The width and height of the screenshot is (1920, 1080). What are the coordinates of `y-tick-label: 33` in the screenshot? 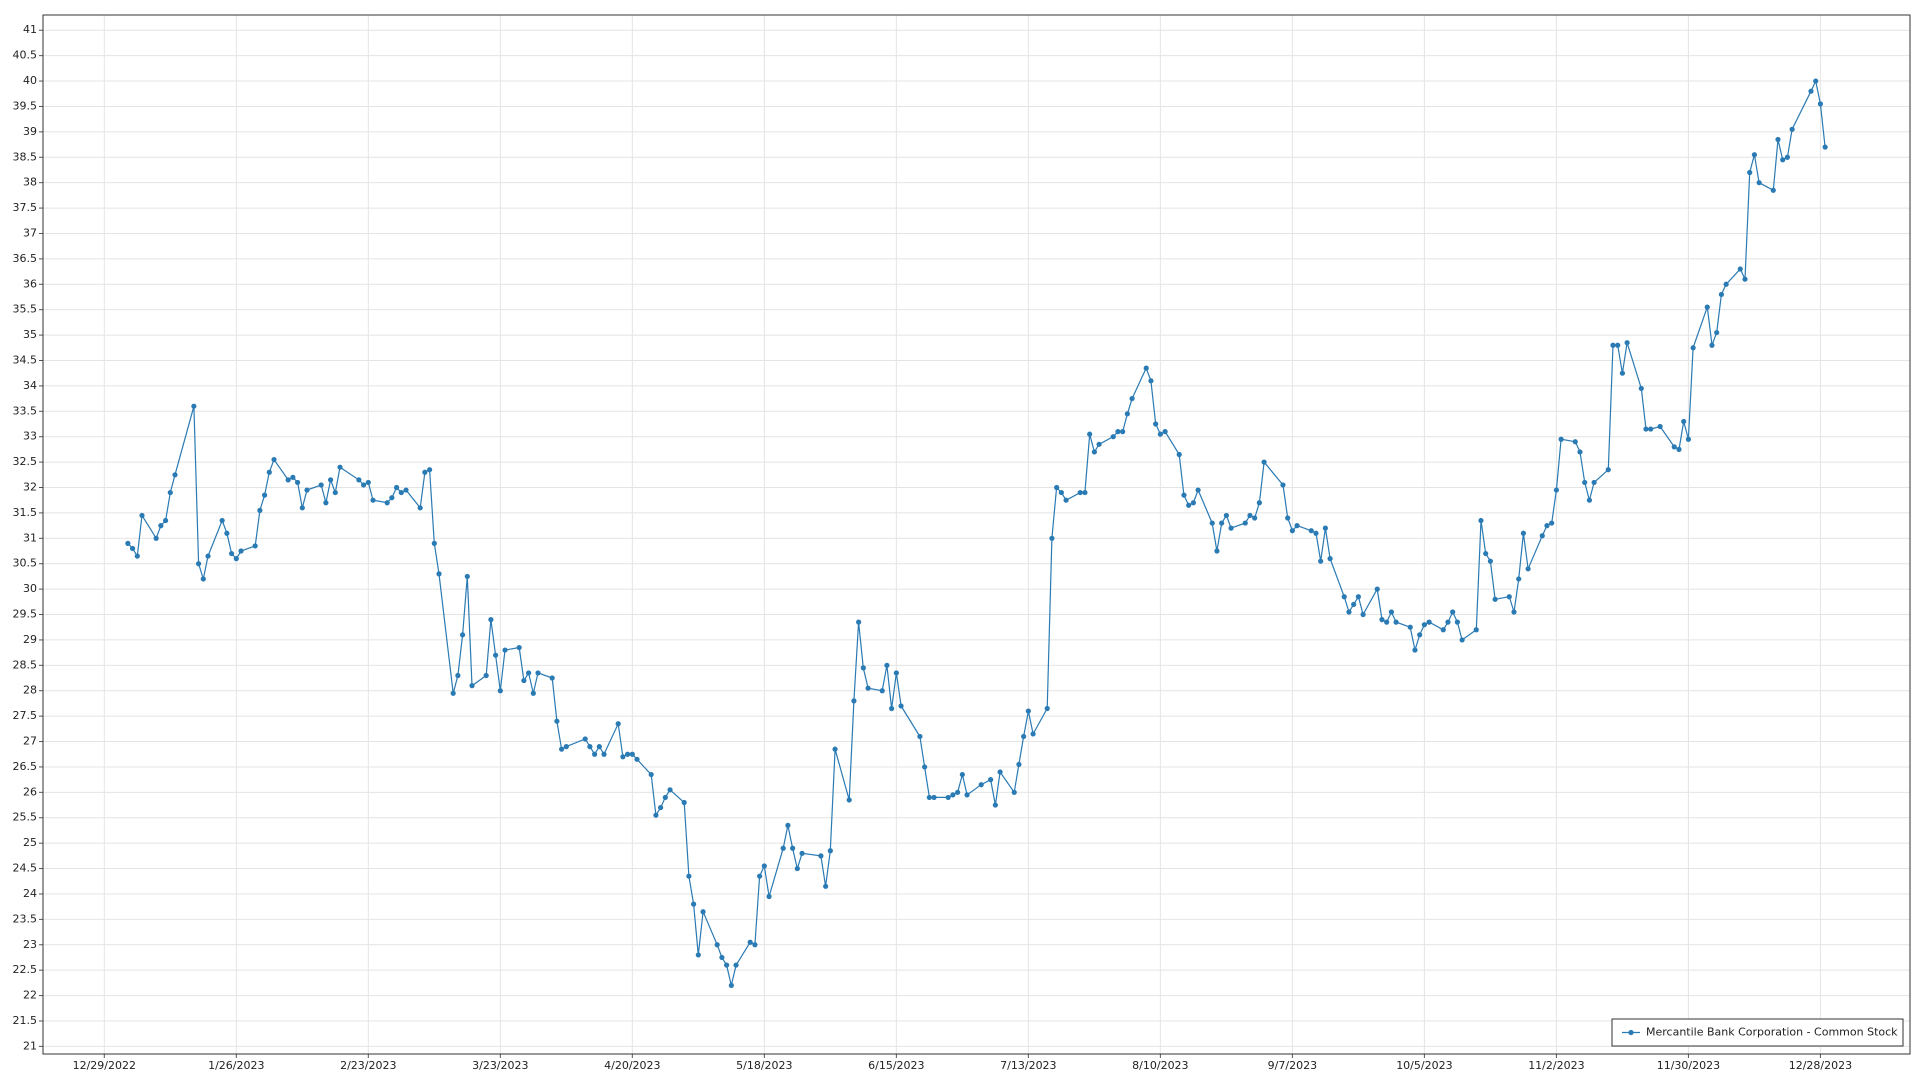 It's located at (30, 436).